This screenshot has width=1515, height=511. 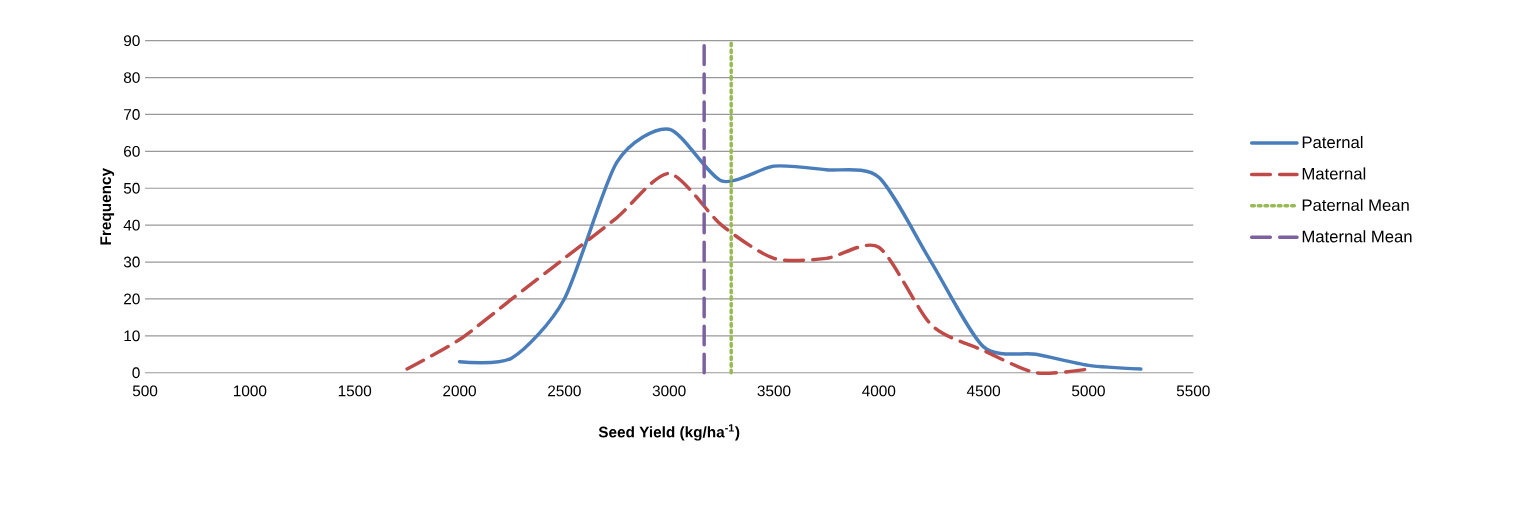 What do you see at coordinates (131, 78) in the screenshot?
I see `y-tick-label: 80` at bounding box center [131, 78].